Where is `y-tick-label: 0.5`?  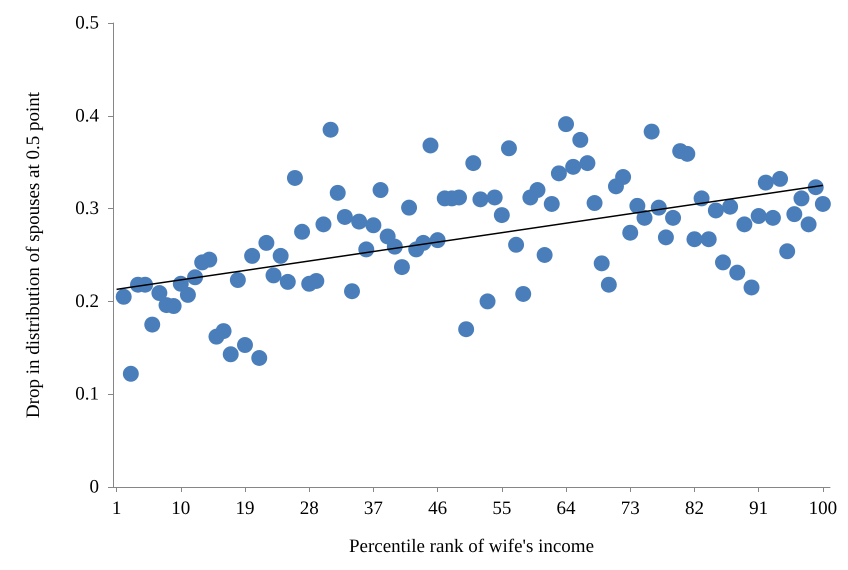 y-tick-label: 0.5 is located at coordinates (87, 23).